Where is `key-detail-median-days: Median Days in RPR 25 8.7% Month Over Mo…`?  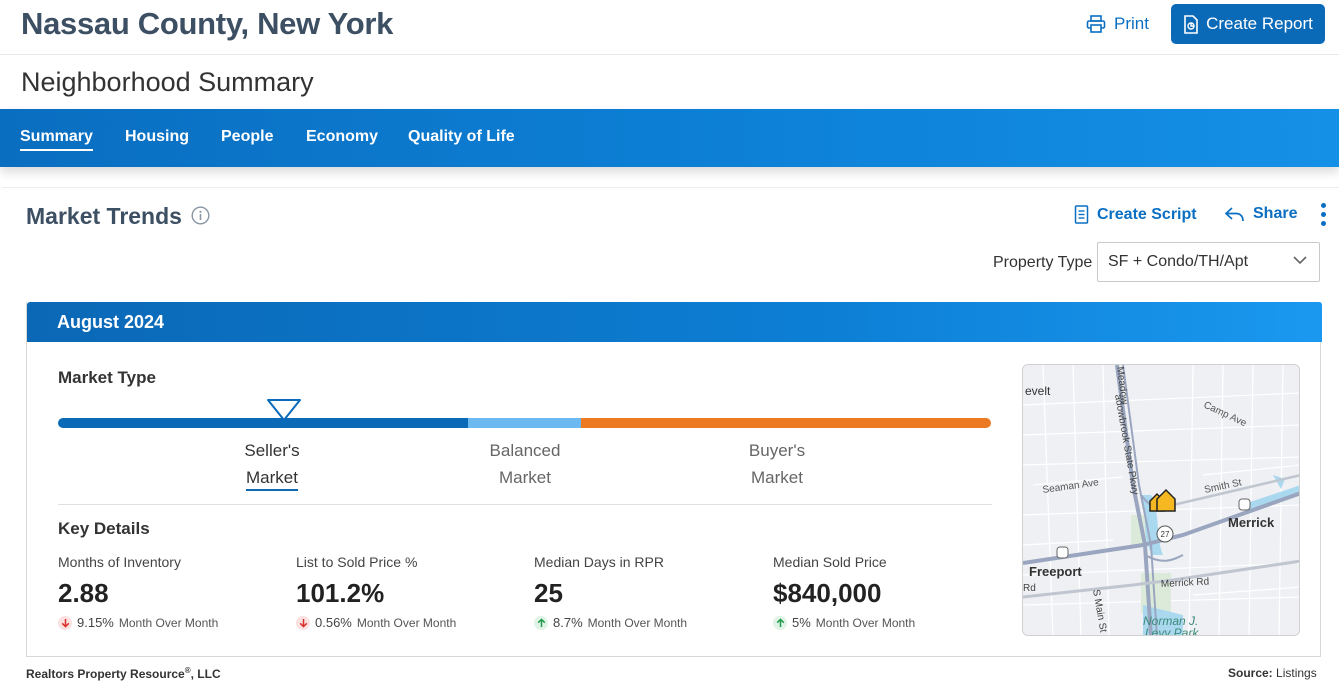
key-detail-median-days: Median Days in RPR 25 8.7% Month Over Mo… is located at coordinates (611, 592).